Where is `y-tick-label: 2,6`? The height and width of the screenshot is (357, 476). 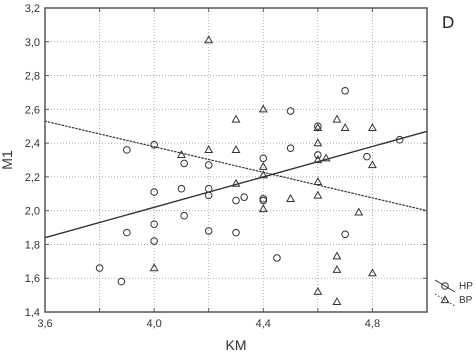 y-tick-label: 2,6 is located at coordinates (32, 110).